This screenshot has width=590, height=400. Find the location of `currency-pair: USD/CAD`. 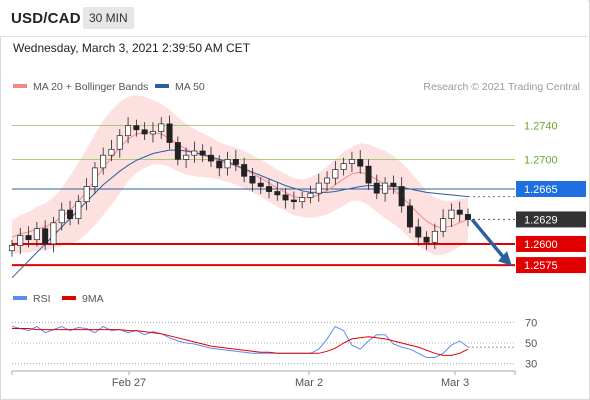

currency-pair: USD/CAD is located at coordinates (46, 18).